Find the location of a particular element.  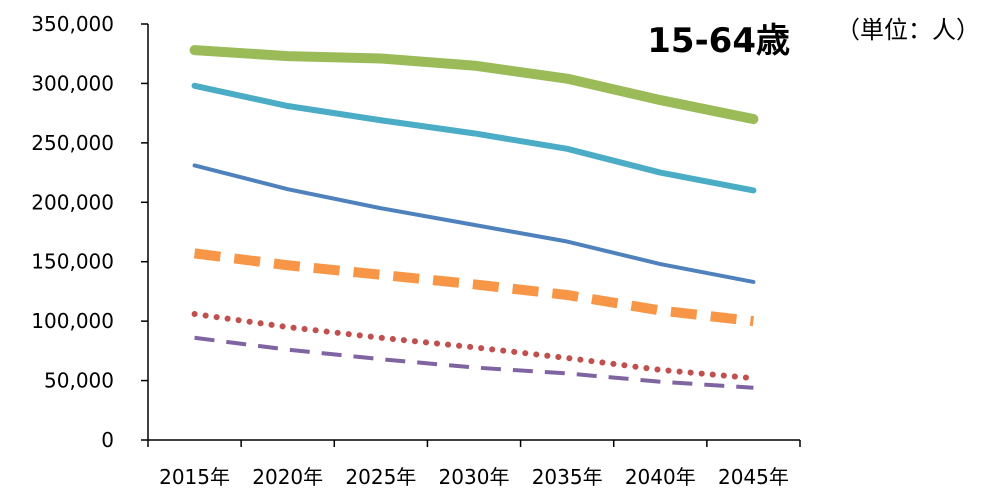

y-tick-label: 350,000 is located at coordinates (72, 24).